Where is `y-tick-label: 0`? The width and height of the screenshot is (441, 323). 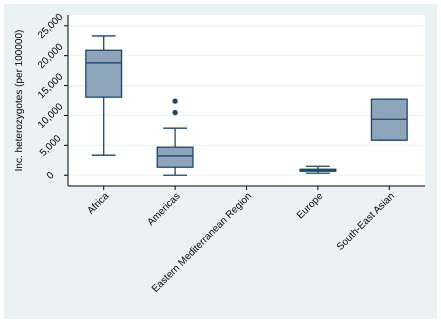 y-tick-label: 0 is located at coordinates (50, 176).